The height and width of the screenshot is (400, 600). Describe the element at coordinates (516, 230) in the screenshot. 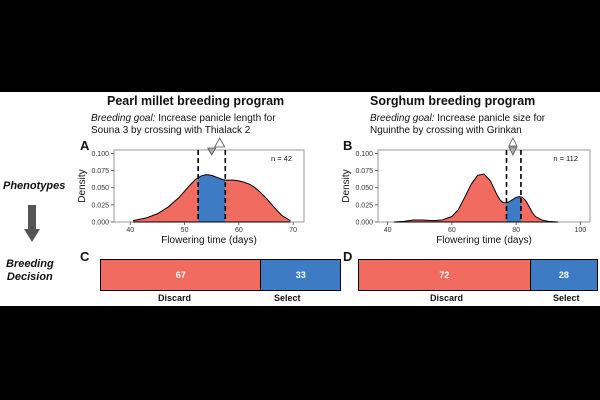

I see `x-tick-label: 80` at that location.